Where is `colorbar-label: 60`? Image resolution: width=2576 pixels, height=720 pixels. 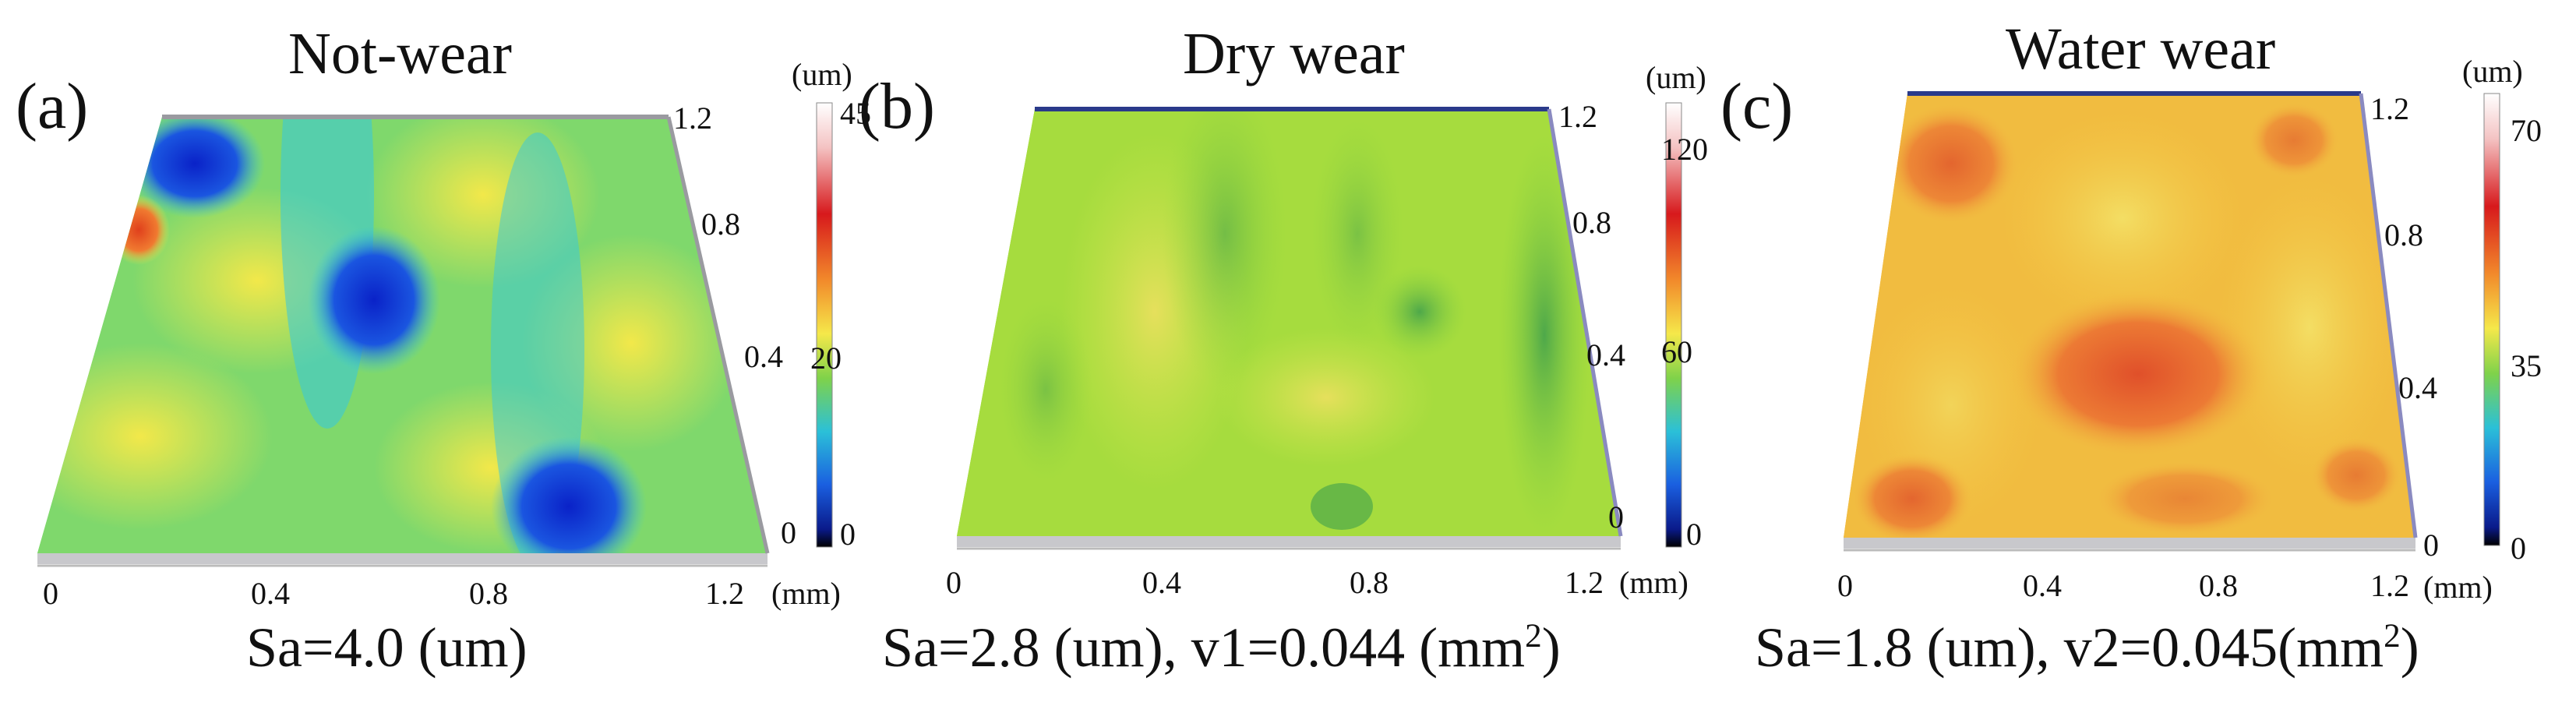
colorbar-label: 60 is located at coordinates (1676, 352).